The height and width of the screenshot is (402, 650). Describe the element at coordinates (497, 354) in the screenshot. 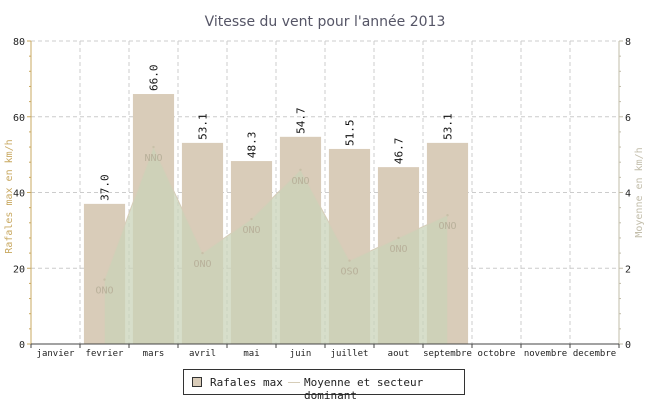

I see `x-tick-label-octobre: octobre` at that location.